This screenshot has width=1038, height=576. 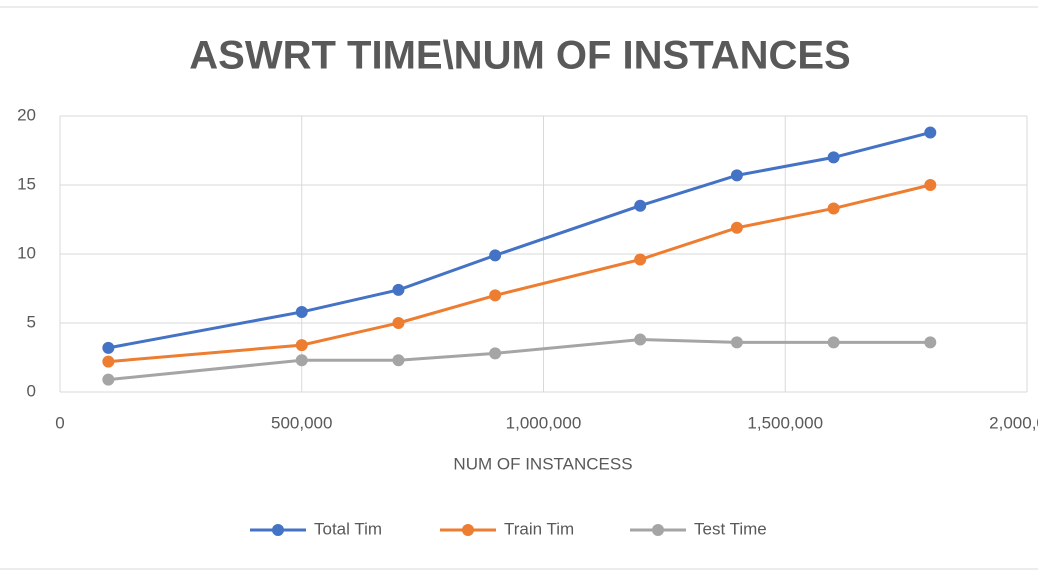 What do you see at coordinates (59, 422) in the screenshot?
I see `x-tick-label: 0` at bounding box center [59, 422].